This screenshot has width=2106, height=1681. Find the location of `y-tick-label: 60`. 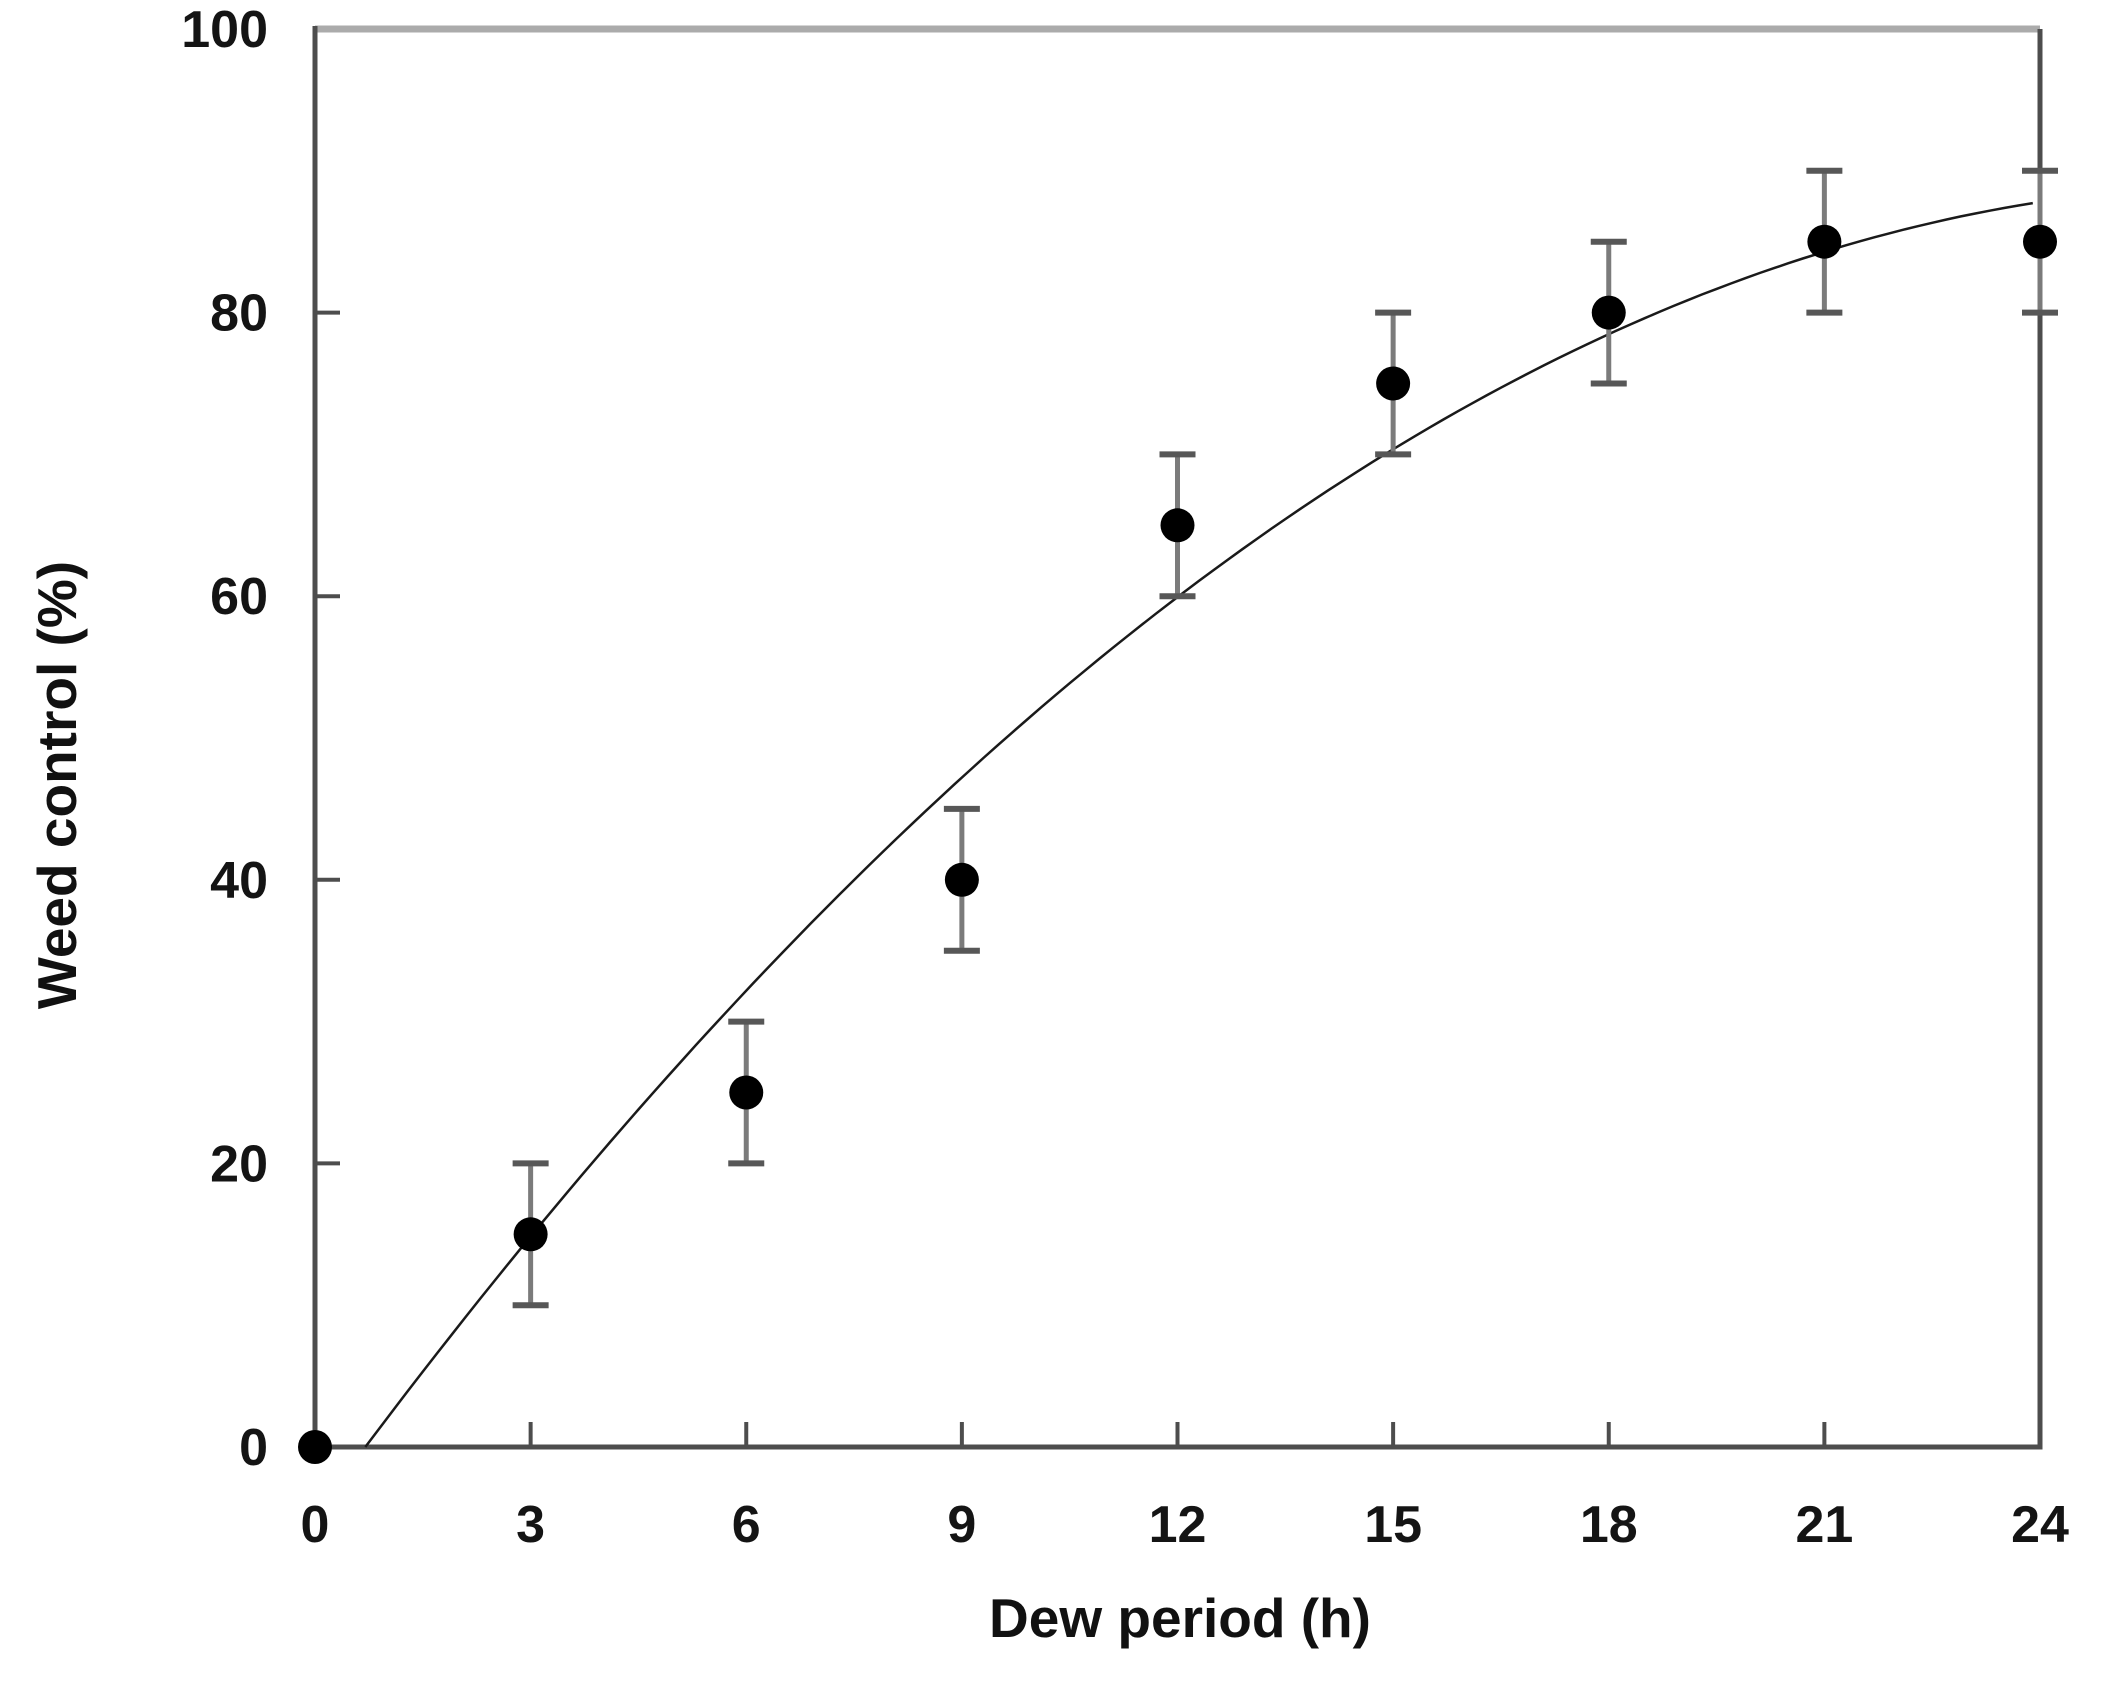

y-tick-label: 60 is located at coordinates (239, 597).